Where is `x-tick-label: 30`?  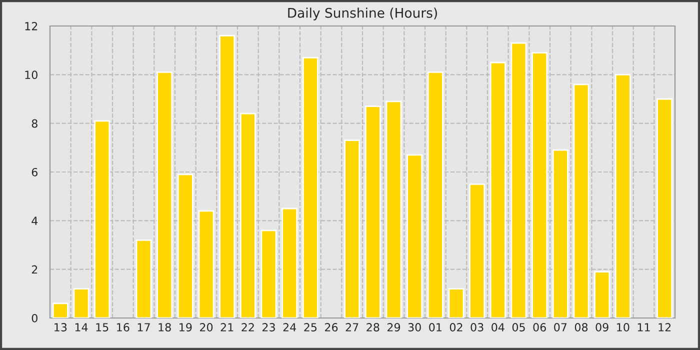
x-tick-label: 30 is located at coordinates (414, 327).